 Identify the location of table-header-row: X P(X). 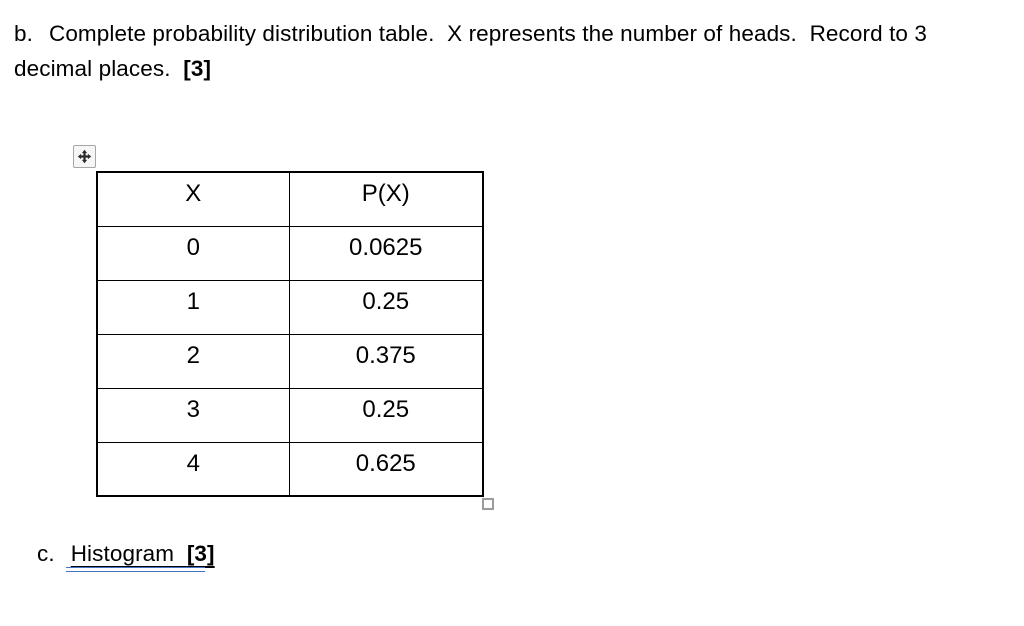
(290, 199).